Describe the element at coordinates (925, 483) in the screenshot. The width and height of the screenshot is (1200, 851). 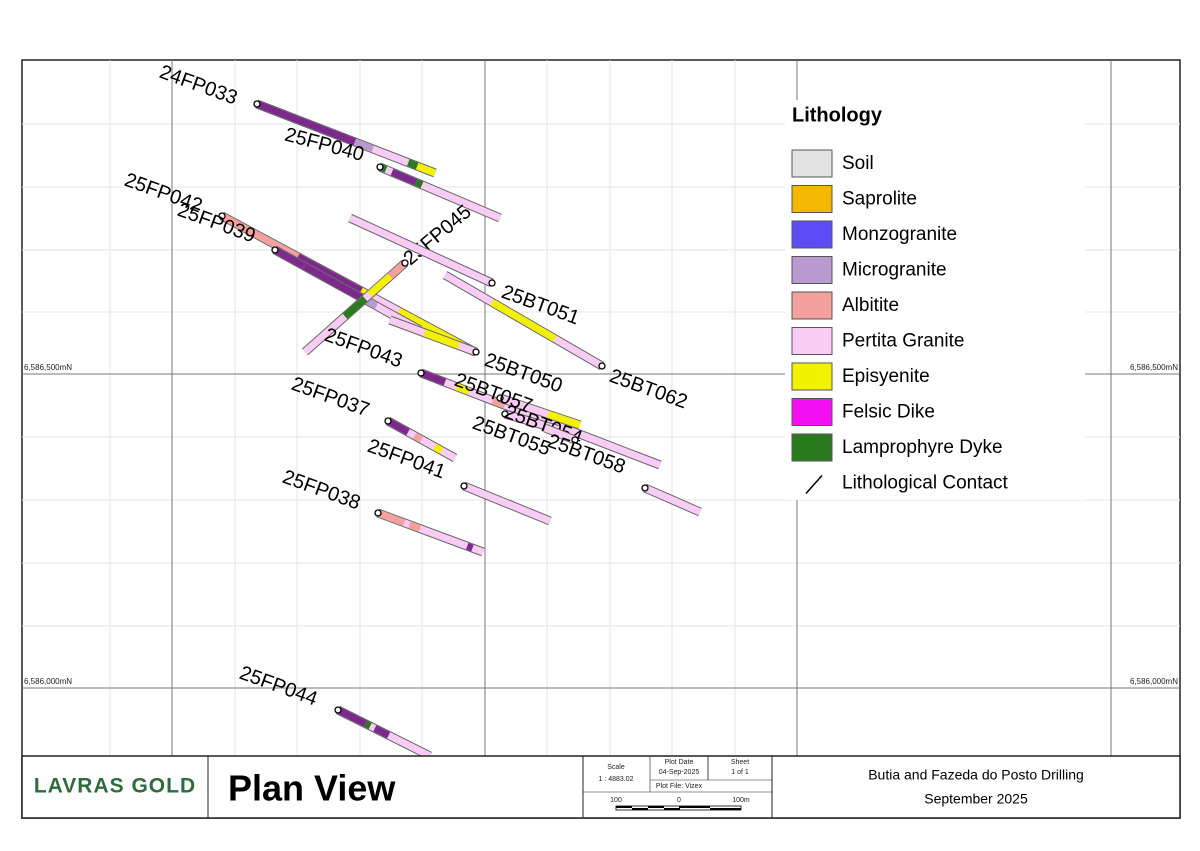
I see `legend-label: Lithological Contact` at that location.